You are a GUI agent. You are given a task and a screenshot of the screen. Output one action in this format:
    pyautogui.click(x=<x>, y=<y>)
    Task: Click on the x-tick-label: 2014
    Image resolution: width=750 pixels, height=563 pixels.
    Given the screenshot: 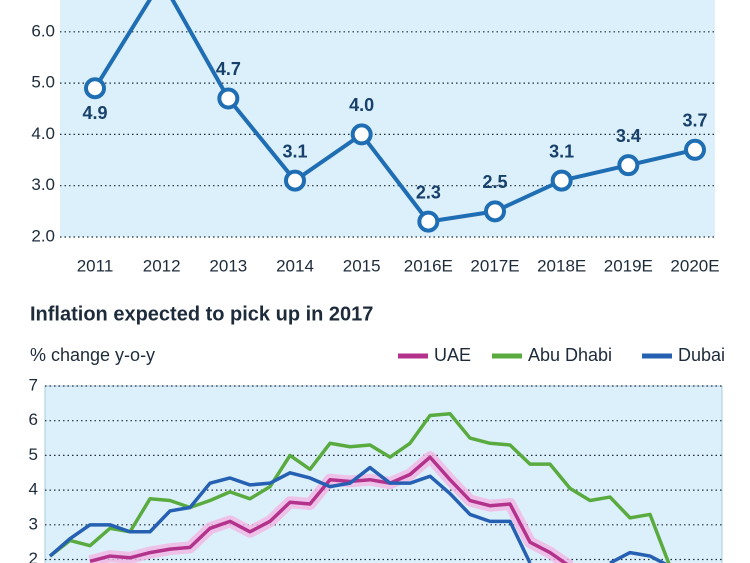 What is the action you would take?
    pyautogui.click(x=295, y=265)
    